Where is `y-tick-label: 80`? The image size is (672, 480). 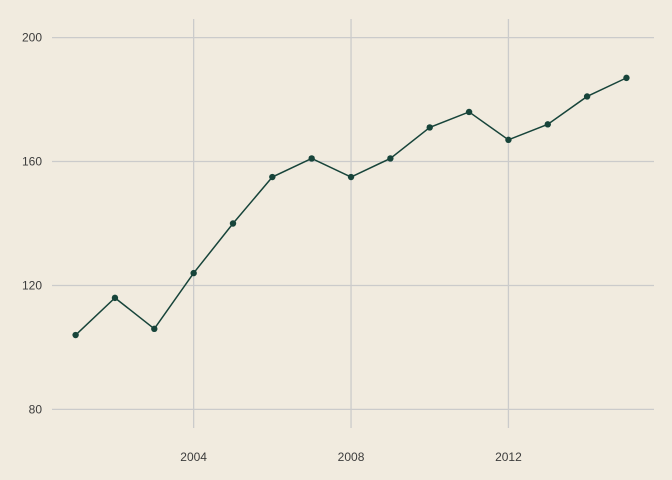 y-tick-label: 80 is located at coordinates (36, 409).